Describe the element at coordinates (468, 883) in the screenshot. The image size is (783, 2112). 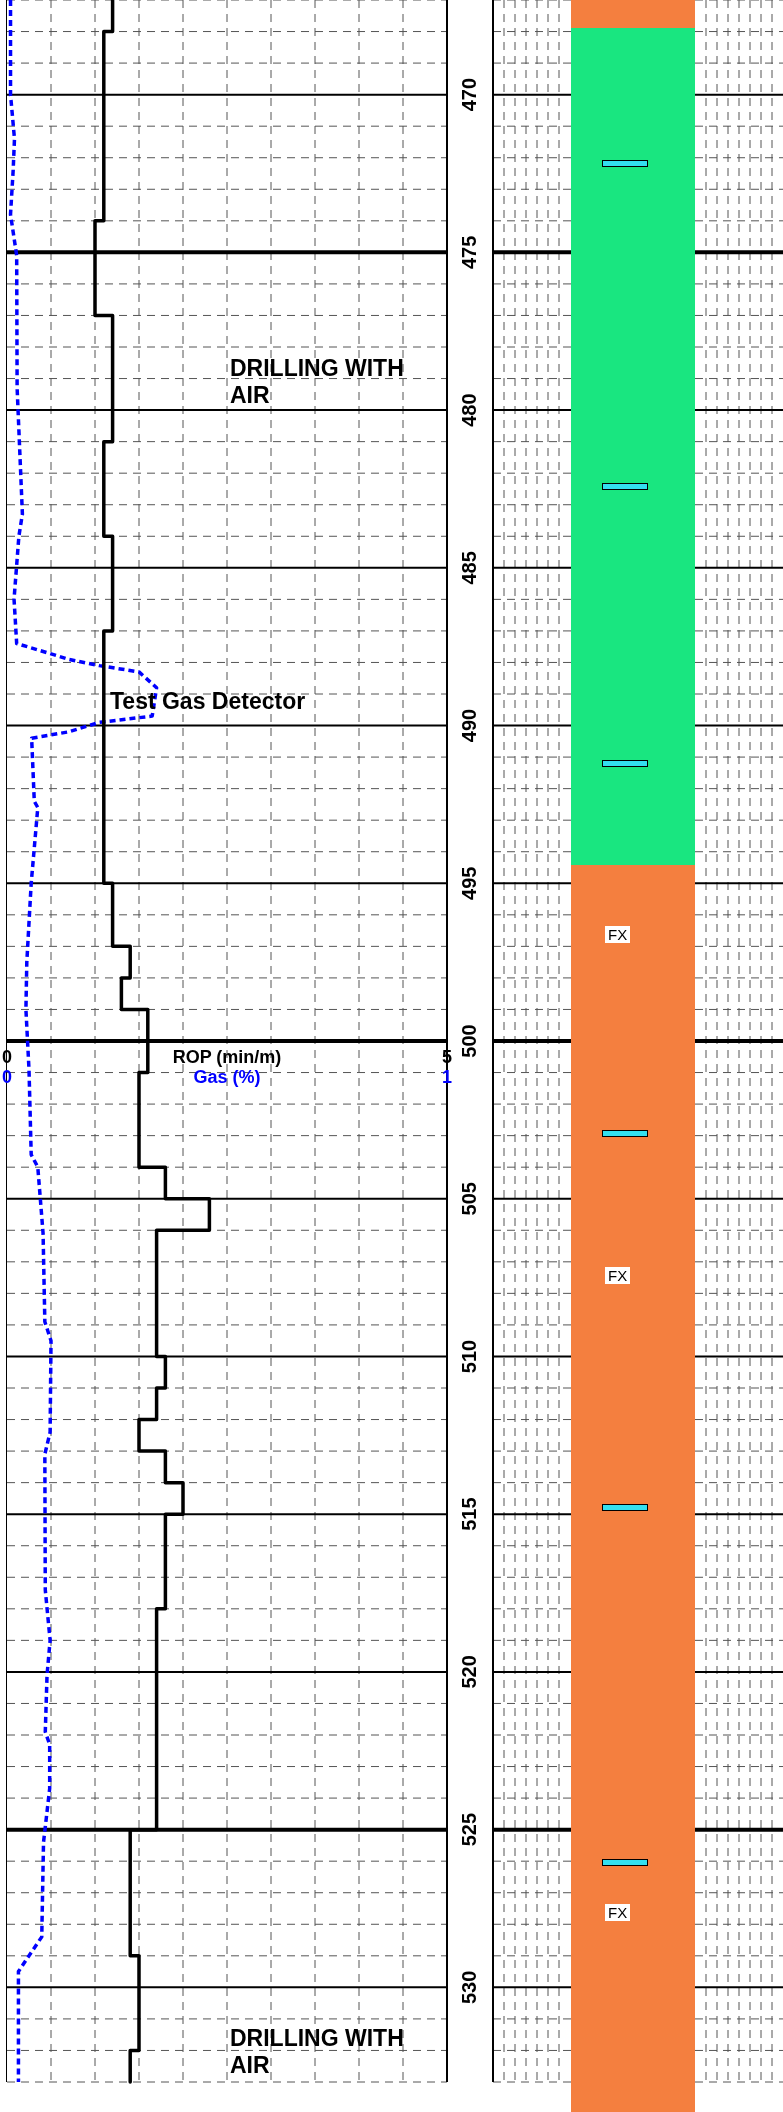
I see `y-tick-label: 495` at that location.